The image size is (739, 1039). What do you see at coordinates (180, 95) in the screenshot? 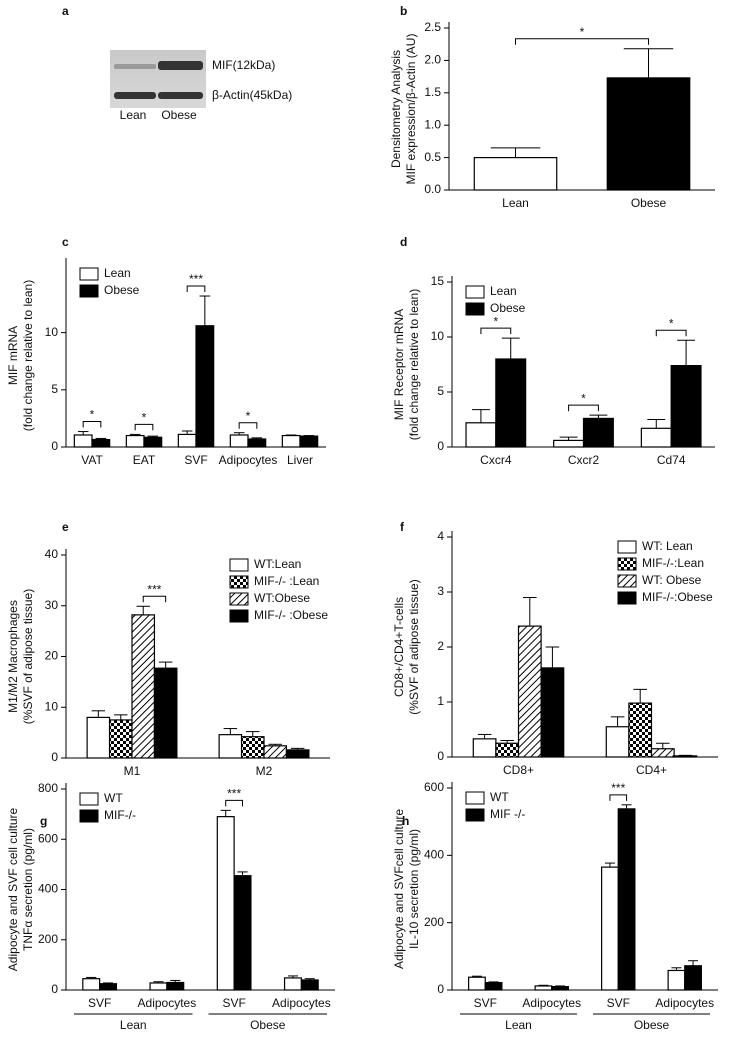
I see `blot-band` at bounding box center [180, 95].